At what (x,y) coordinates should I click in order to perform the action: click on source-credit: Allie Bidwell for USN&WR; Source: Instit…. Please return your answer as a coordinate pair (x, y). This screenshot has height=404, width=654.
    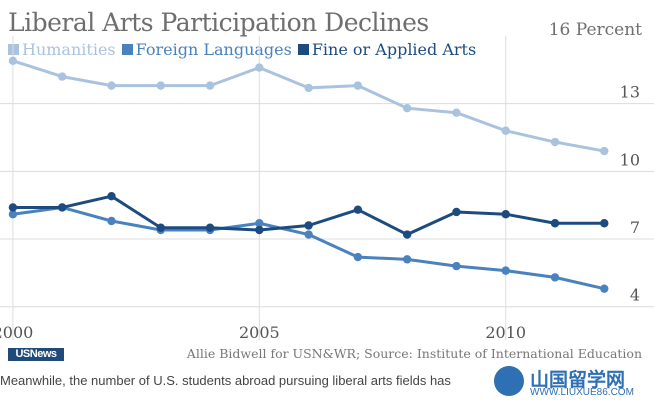
    Looking at the image, I should click on (414, 353).